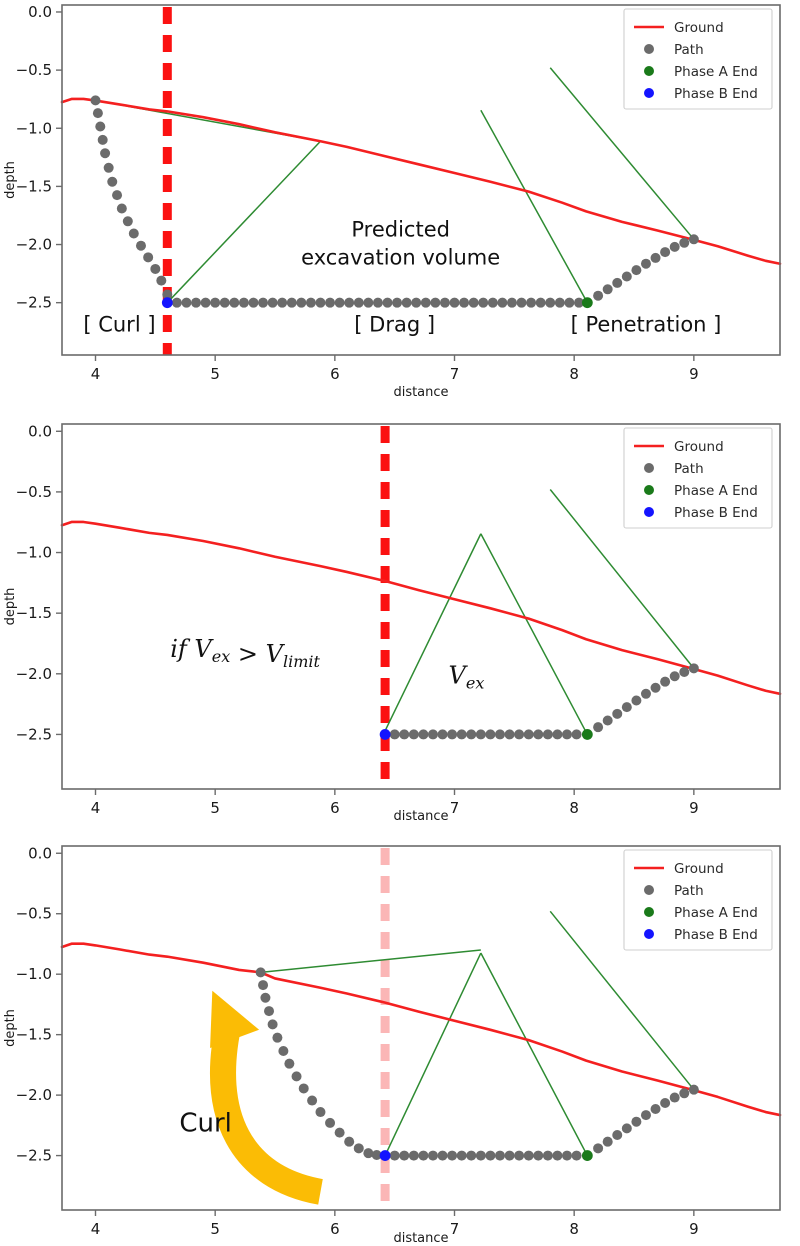 The width and height of the screenshot is (800, 1246). What do you see at coordinates (335, 808) in the screenshot?
I see `x-tick-label: 6` at bounding box center [335, 808].